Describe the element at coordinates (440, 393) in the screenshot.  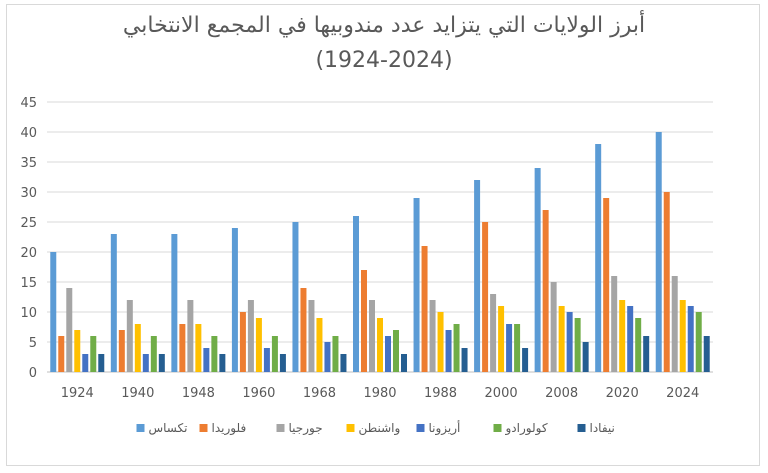
I see `x-tick-label: 1988` at that location.